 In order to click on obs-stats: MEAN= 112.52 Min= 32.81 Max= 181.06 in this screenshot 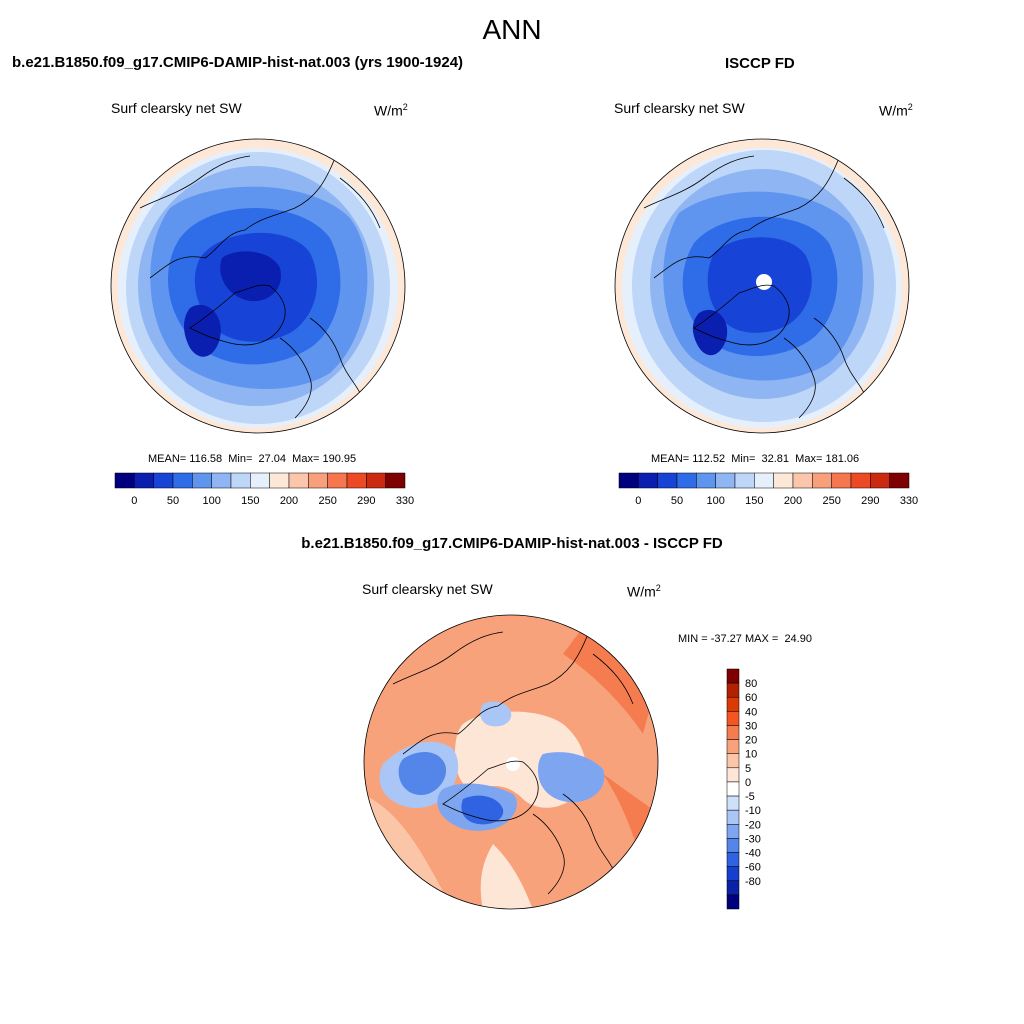, I will do `click(755, 459)`.